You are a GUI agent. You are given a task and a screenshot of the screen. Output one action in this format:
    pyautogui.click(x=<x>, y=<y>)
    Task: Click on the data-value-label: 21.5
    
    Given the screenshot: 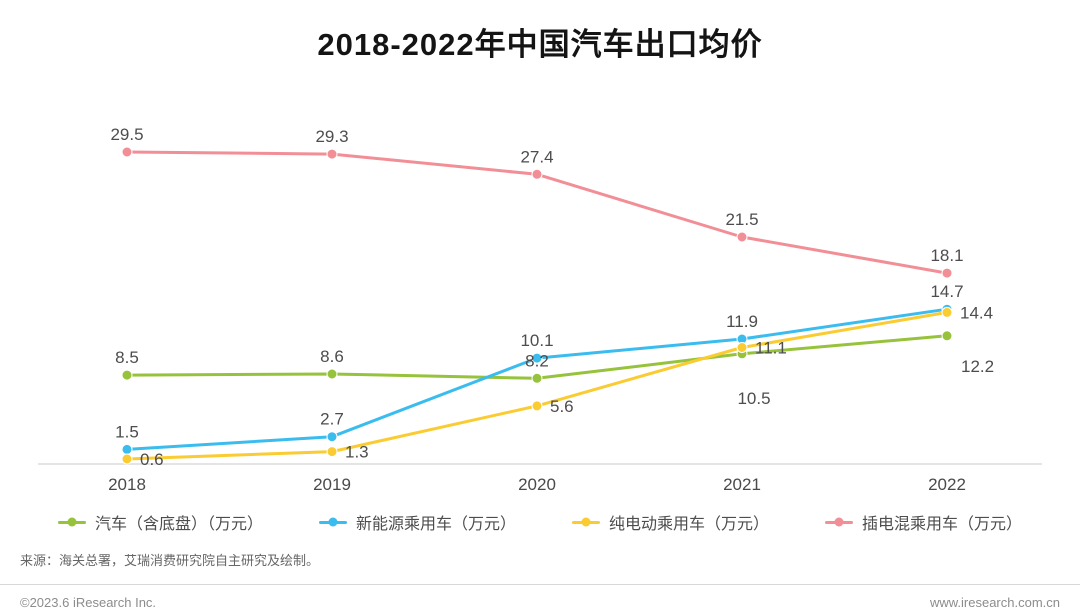 What is the action you would take?
    pyautogui.click(x=741, y=219)
    